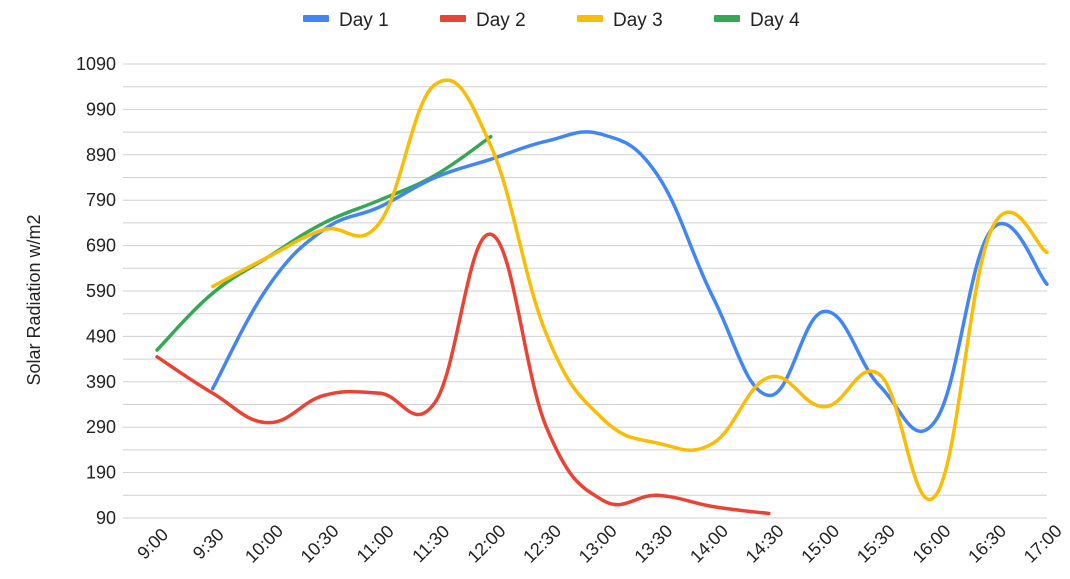  I want to click on y-tick-label: 190, so click(101, 473).